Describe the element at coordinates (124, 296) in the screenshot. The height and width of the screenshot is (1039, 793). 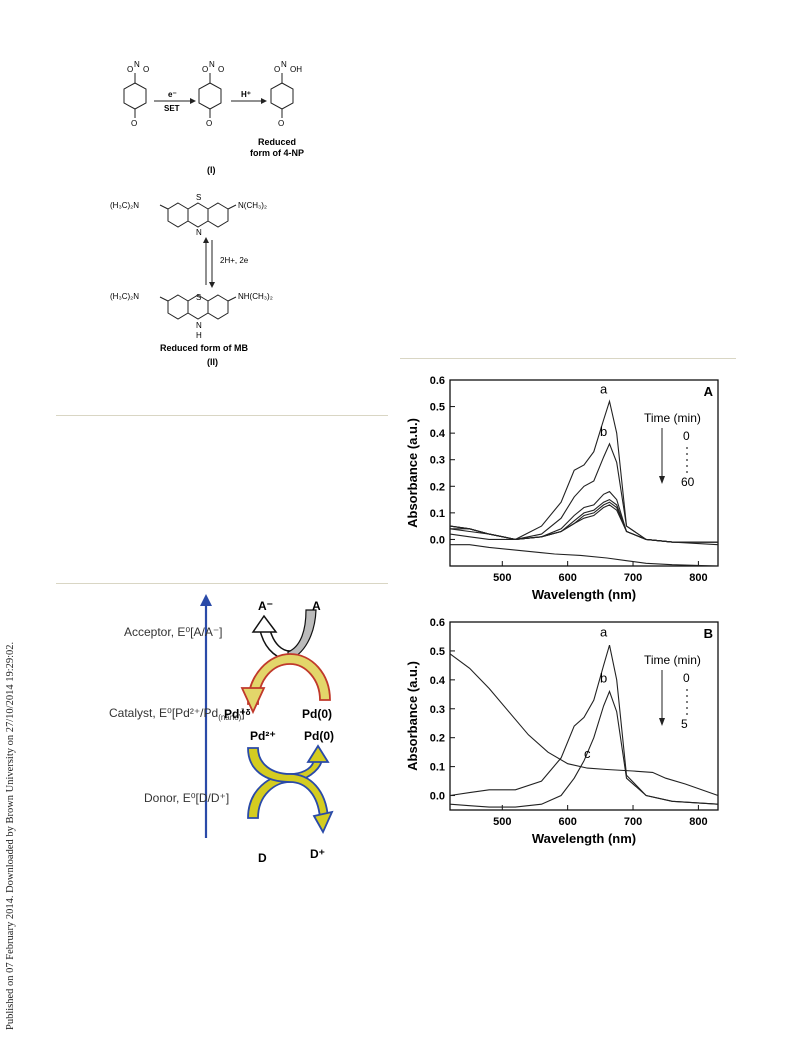
I see `mb-reduced-left-group: (H₃C)₂N` at that location.